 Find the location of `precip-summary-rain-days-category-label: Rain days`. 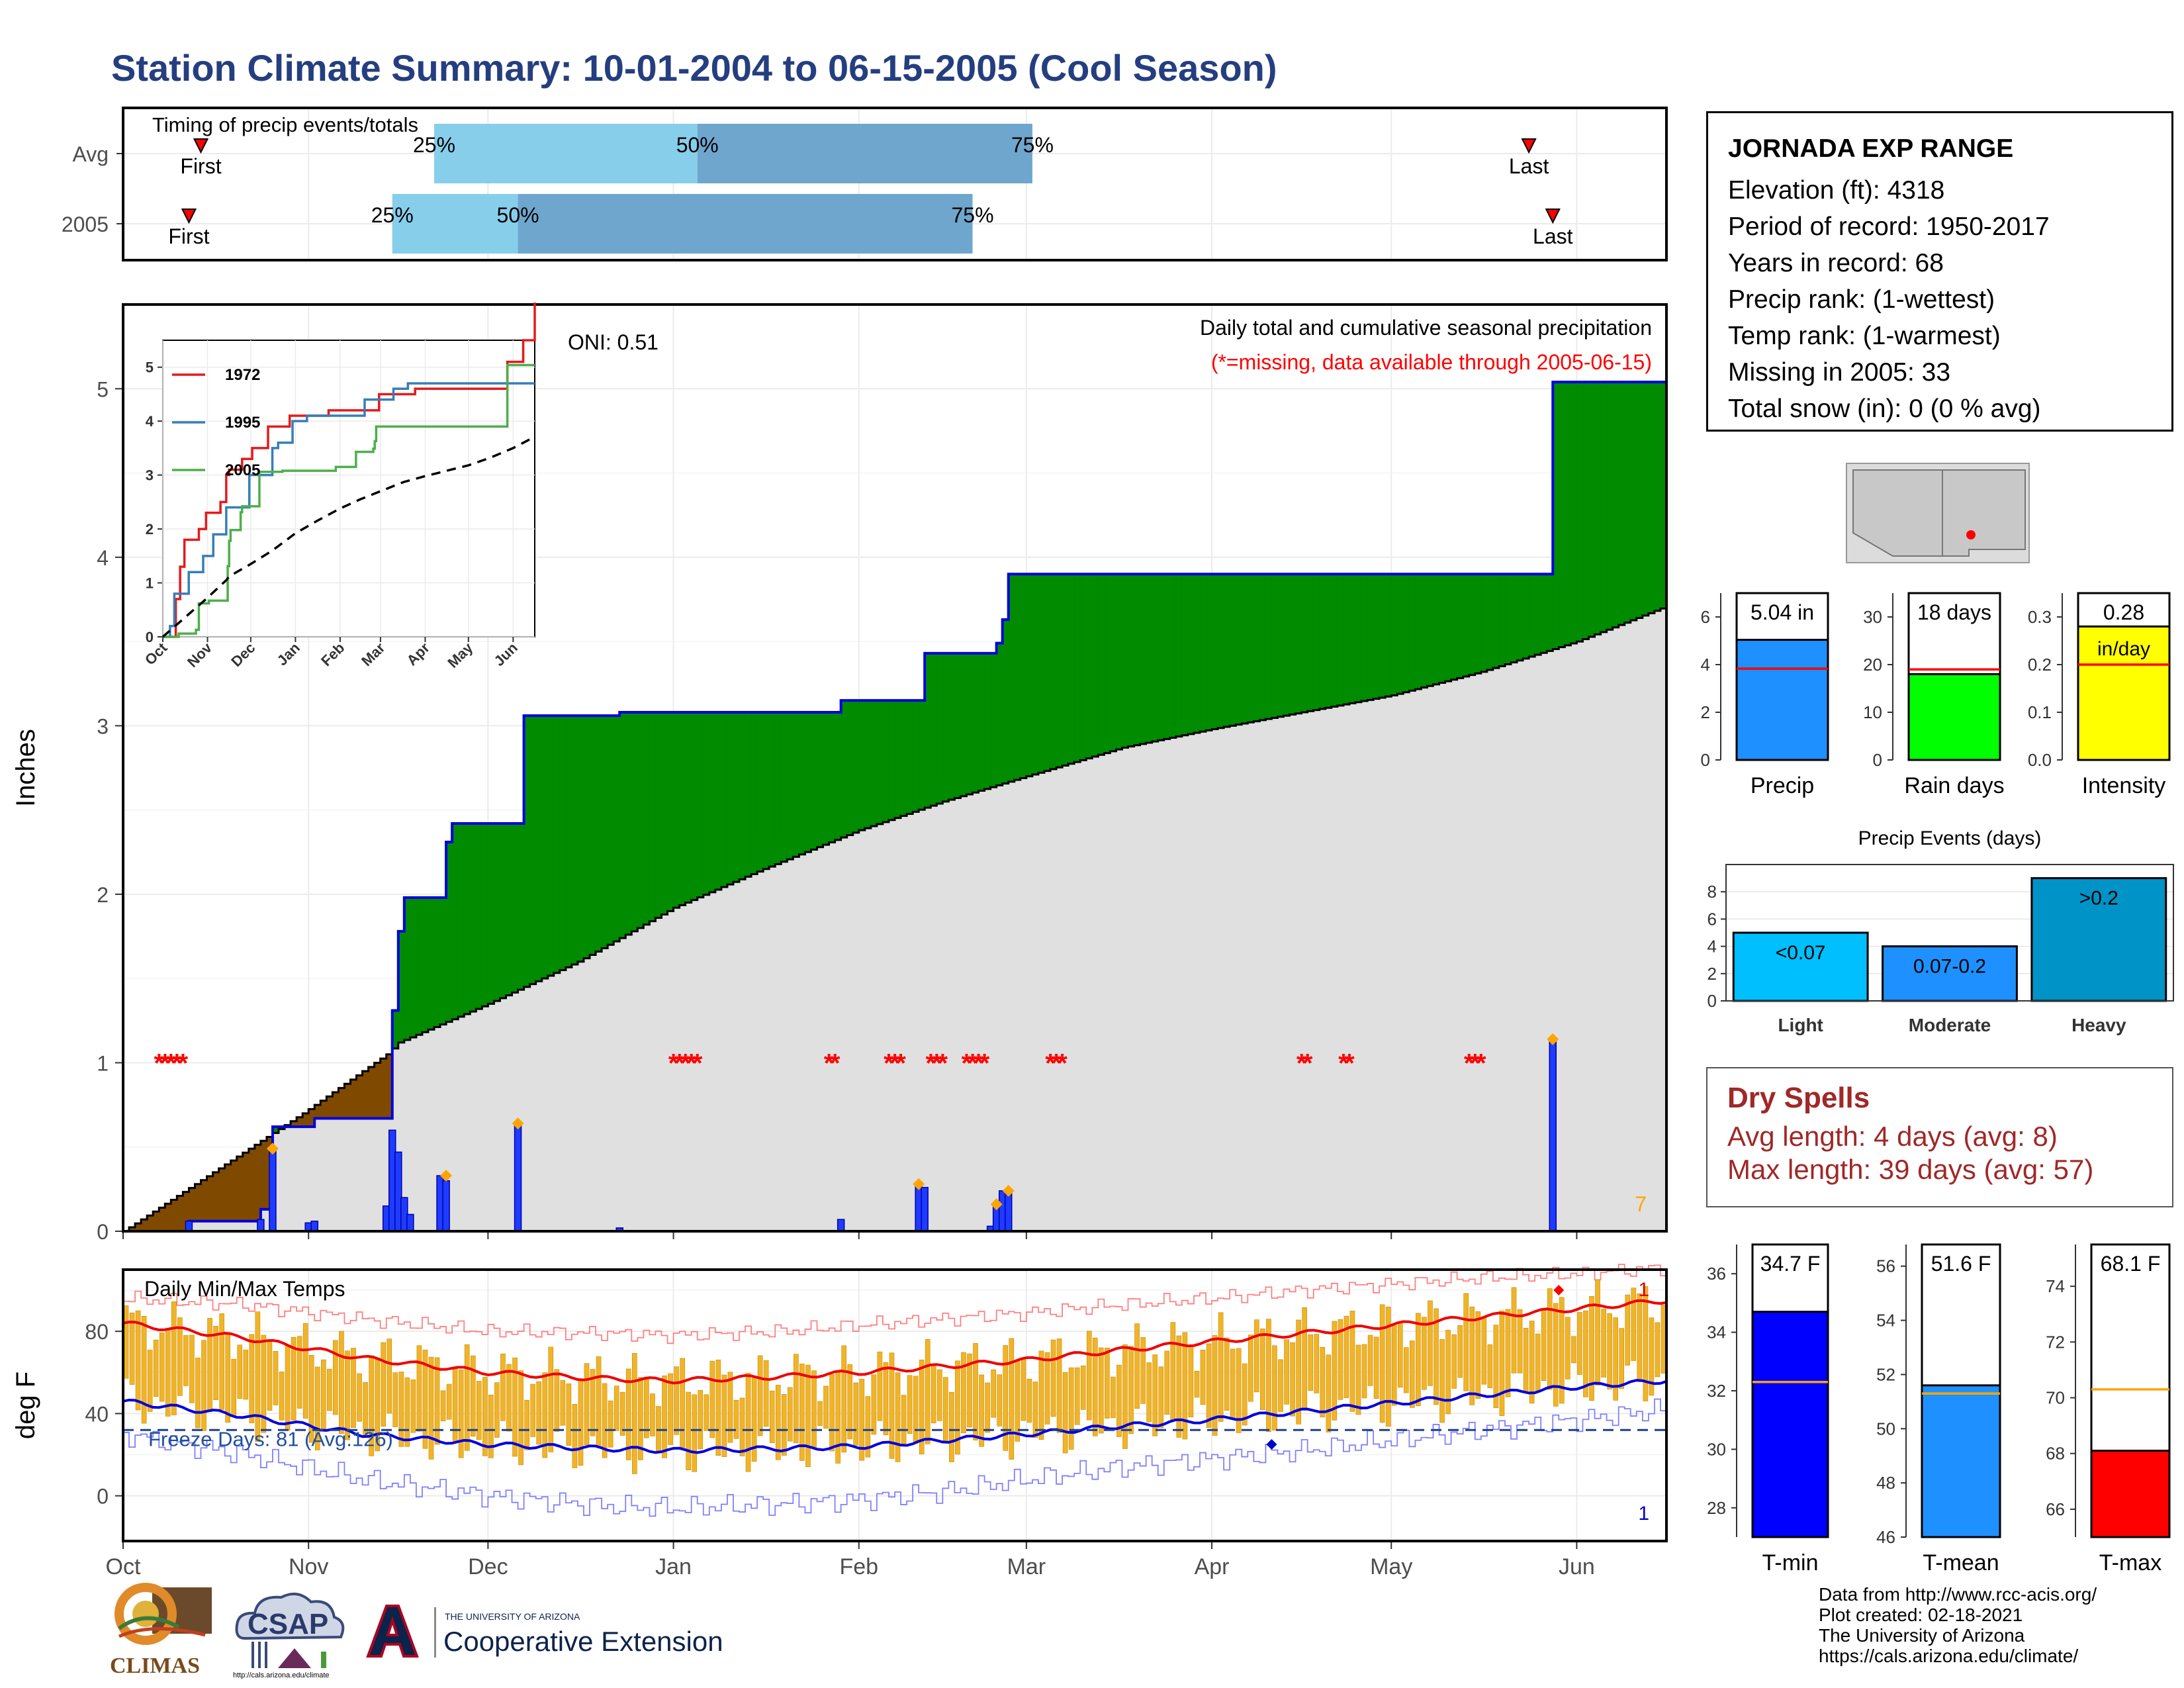

precip-summary-rain-days-category-label: Rain days is located at coordinates (1954, 785).